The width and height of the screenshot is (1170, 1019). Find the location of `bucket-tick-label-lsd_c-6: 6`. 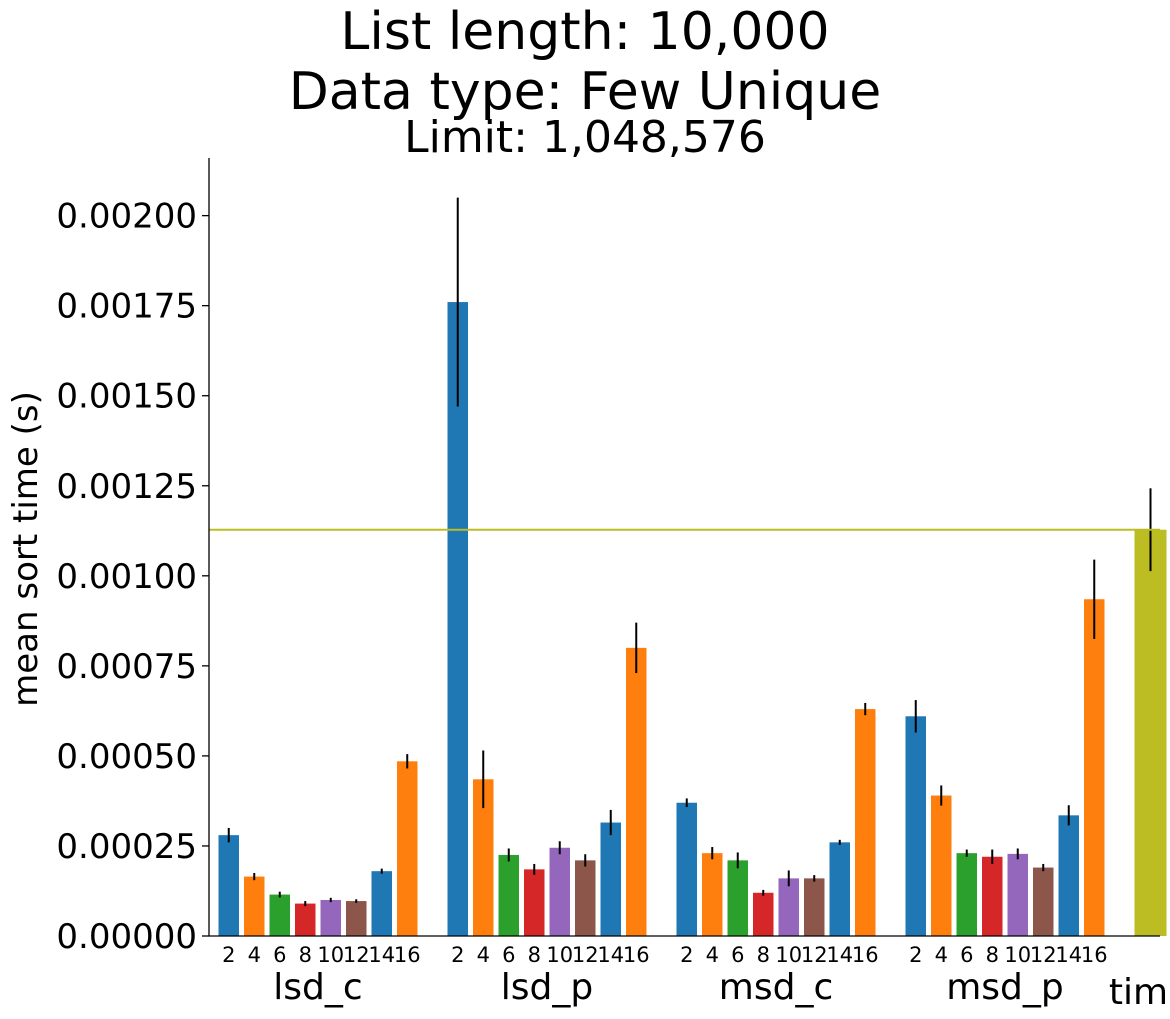

bucket-tick-label-lsd_c-6: 6 is located at coordinates (279, 955).